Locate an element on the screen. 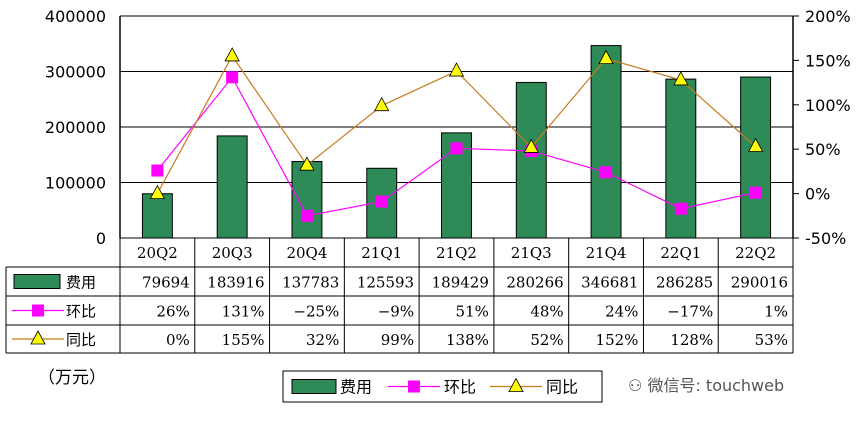  right-axis-tick-label: 200% is located at coordinates (828, 16).